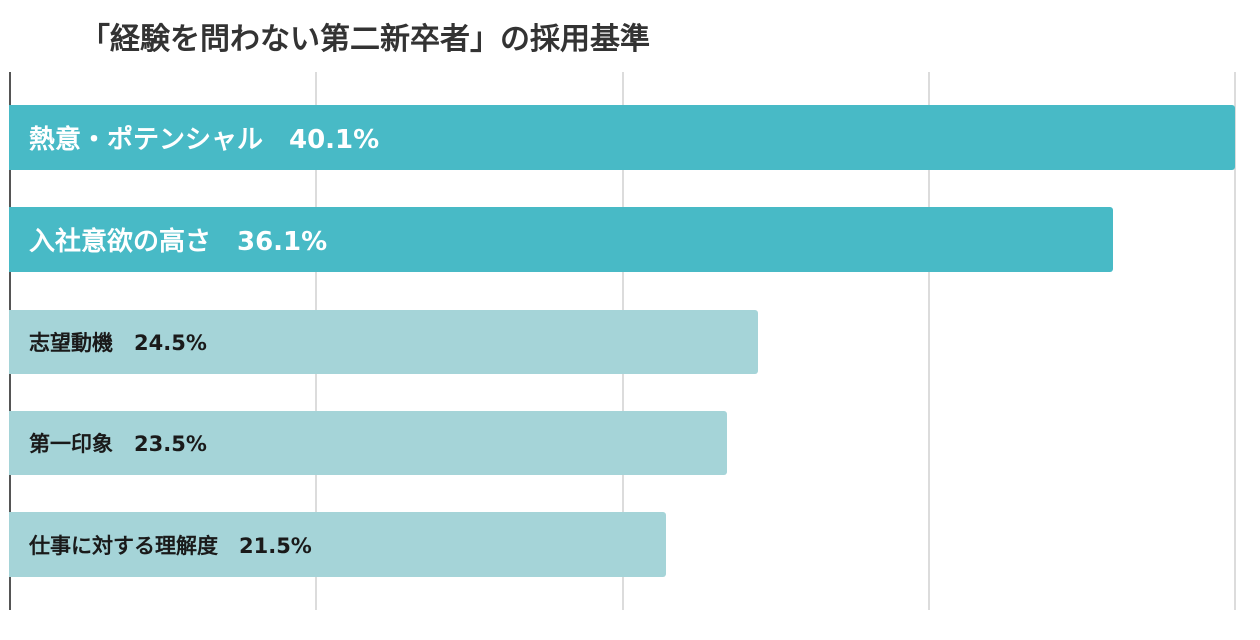 The image size is (1260, 640). I want to click on bar-label: 入社意欲の高さ 36.1%, so click(178, 242).